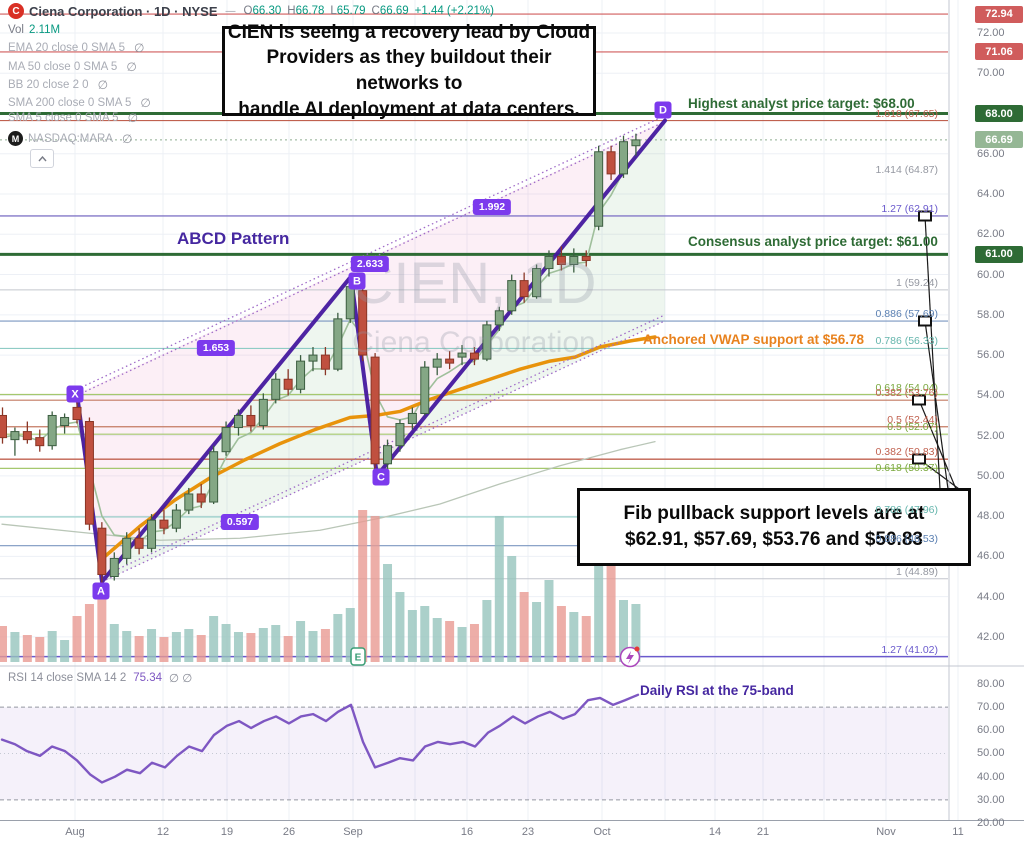  Describe the element at coordinates (991, 274) in the screenshot. I see `price-tick-label: 60.00` at that location.